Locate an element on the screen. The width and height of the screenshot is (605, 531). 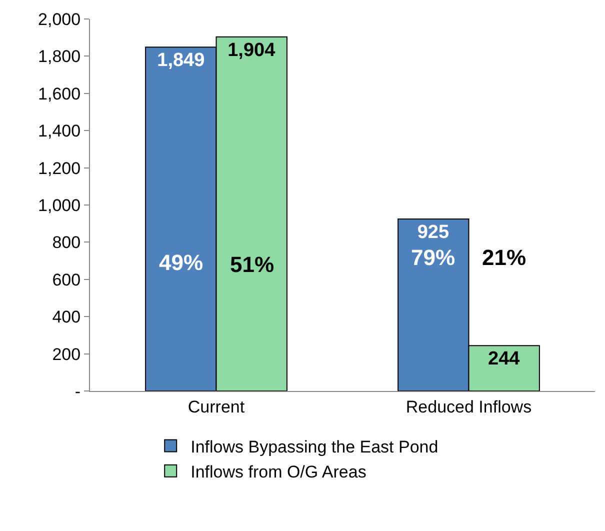
x-tick-label: Reduced Inflows is located at coordinates (469, 406).